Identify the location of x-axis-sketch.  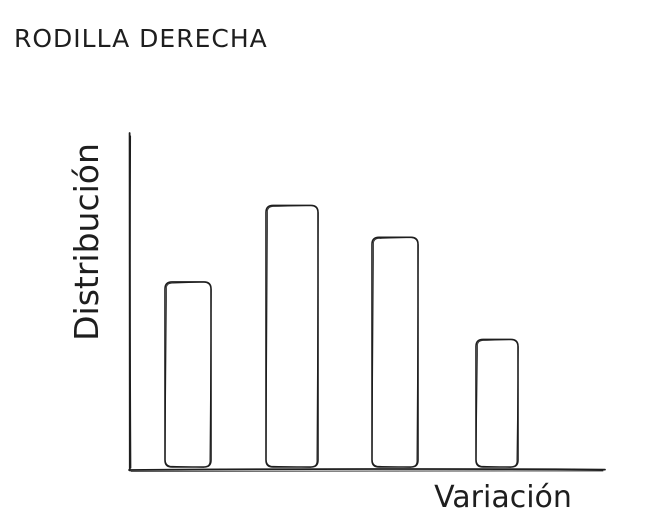
(367, 471).